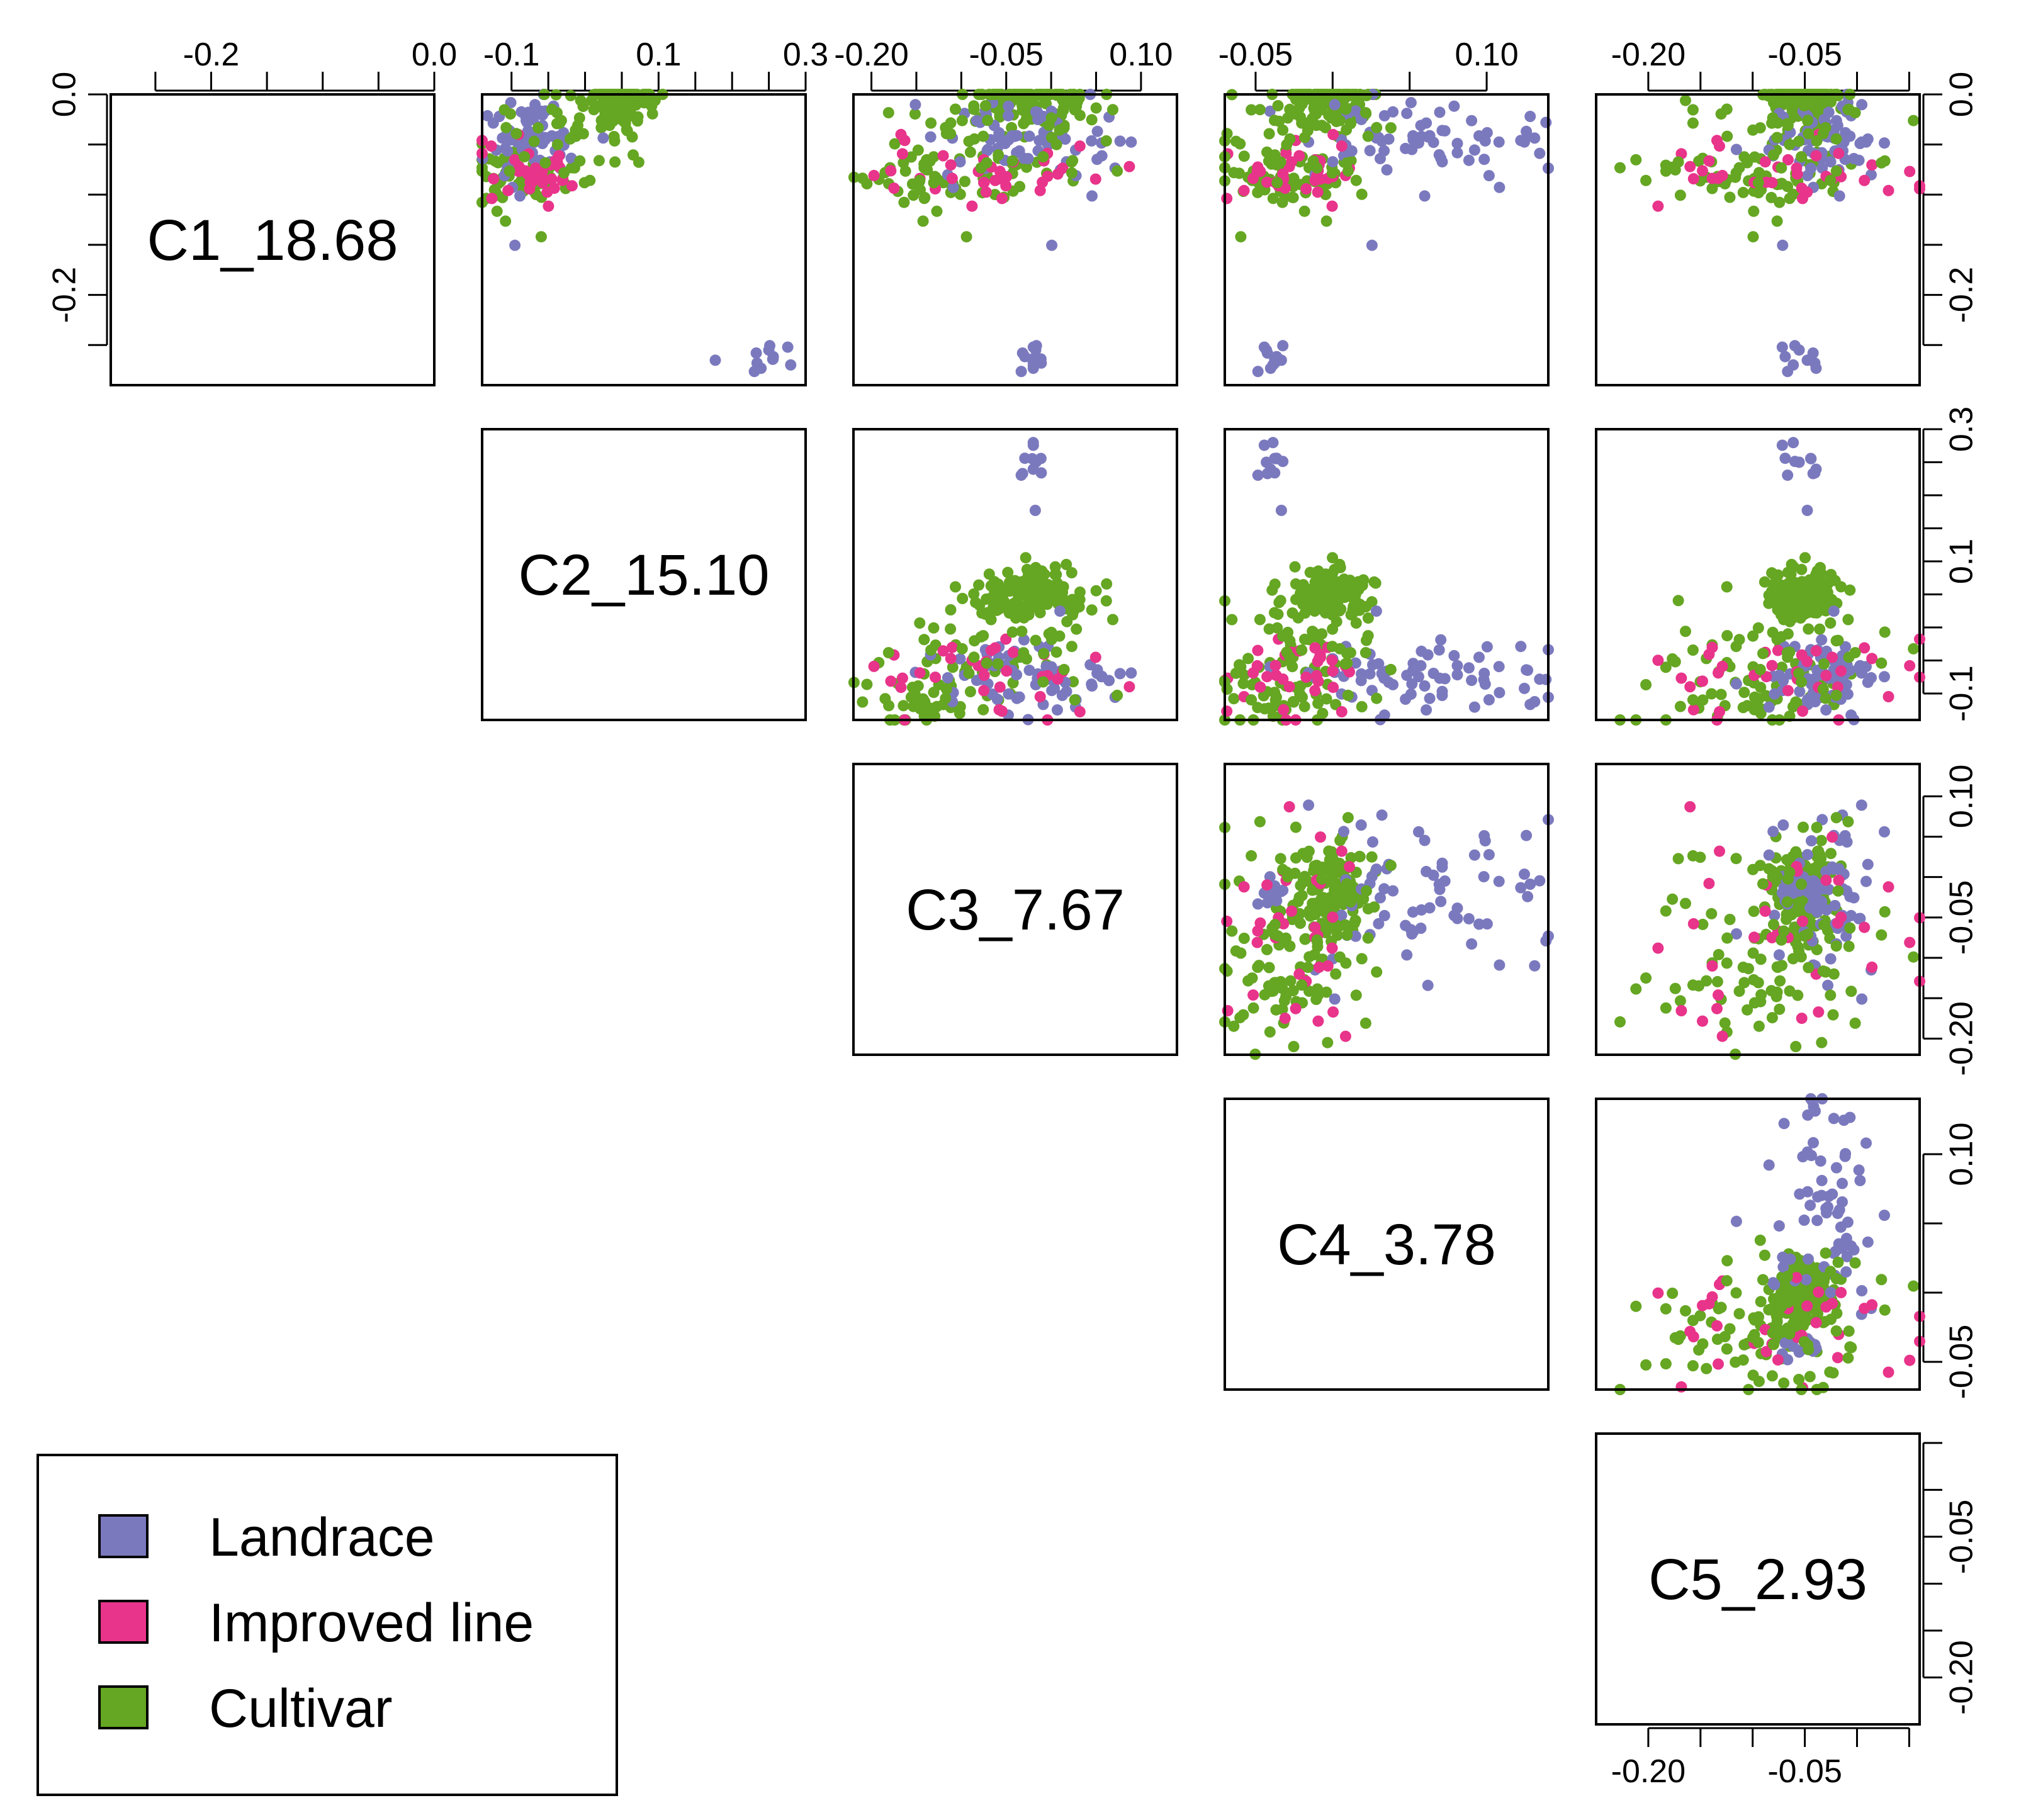  Describe the element at coordinates (1719, 851) in the screenshot. I see `point-improved-line-r3-c5` at that location.